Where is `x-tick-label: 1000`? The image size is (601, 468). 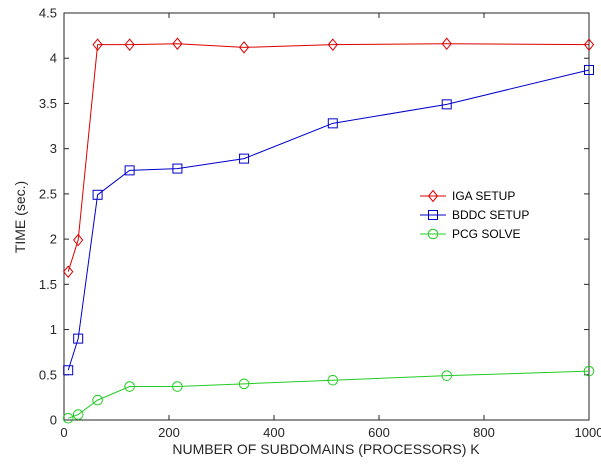 x-tick-label: 1000 is located at coordinates (588, 432).